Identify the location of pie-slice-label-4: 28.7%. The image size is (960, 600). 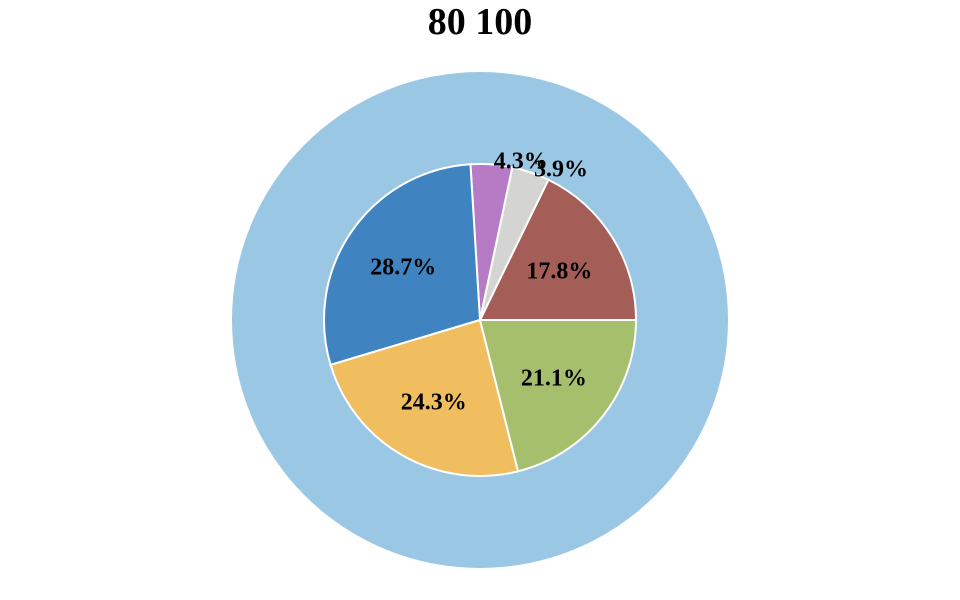
(403, 267).